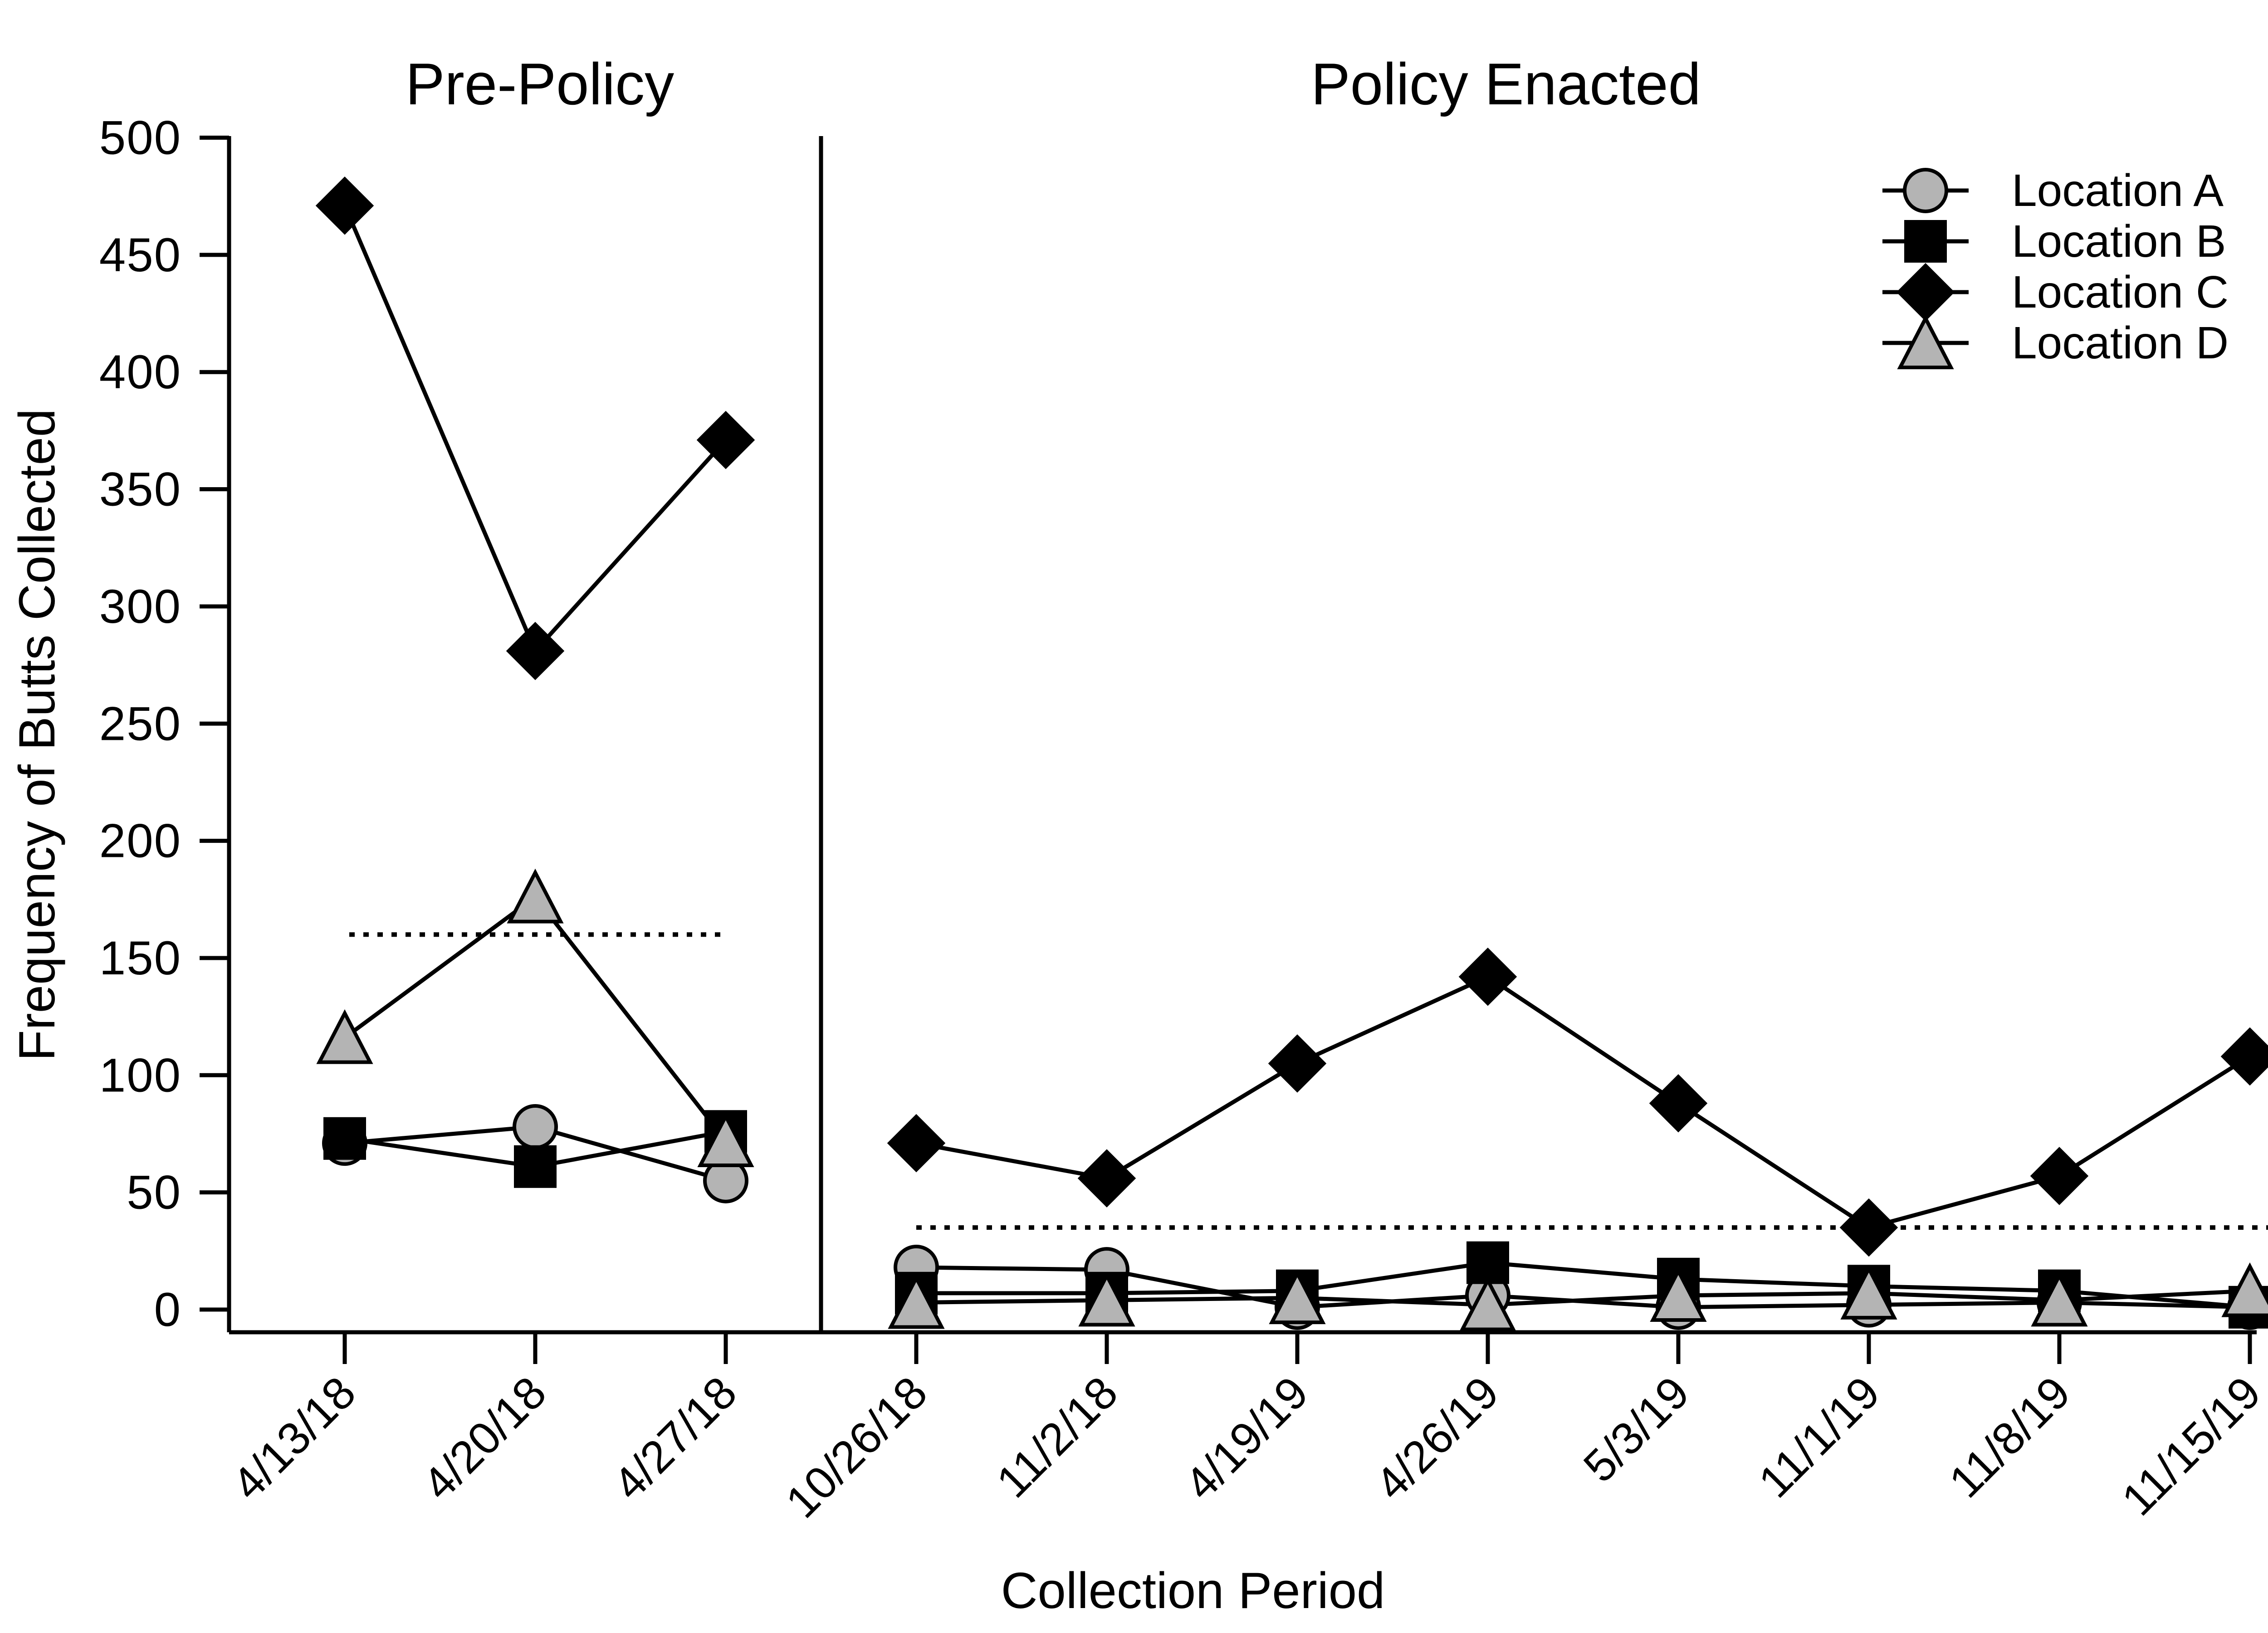 This screenshot has width=2268, height=1633. What do you see at coordinates (140, 841) in the screenshot?
I see `y-tick-label: 200` at bounding box center [140, 841].